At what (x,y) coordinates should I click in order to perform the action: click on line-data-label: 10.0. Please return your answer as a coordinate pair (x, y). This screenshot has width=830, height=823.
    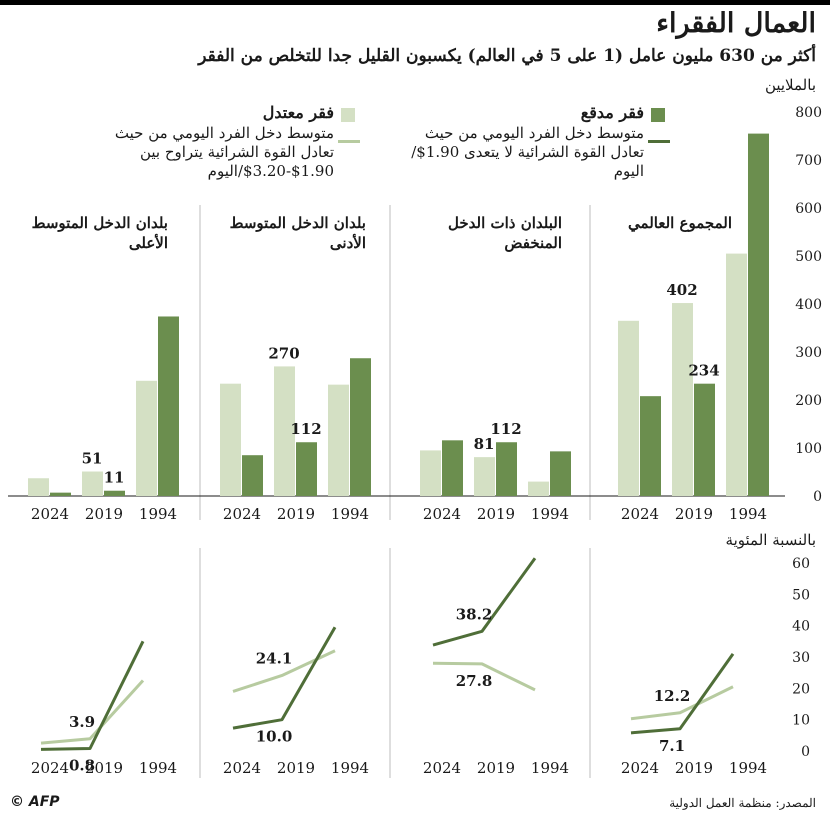
    Looking at the image, I should click on (274, 737).